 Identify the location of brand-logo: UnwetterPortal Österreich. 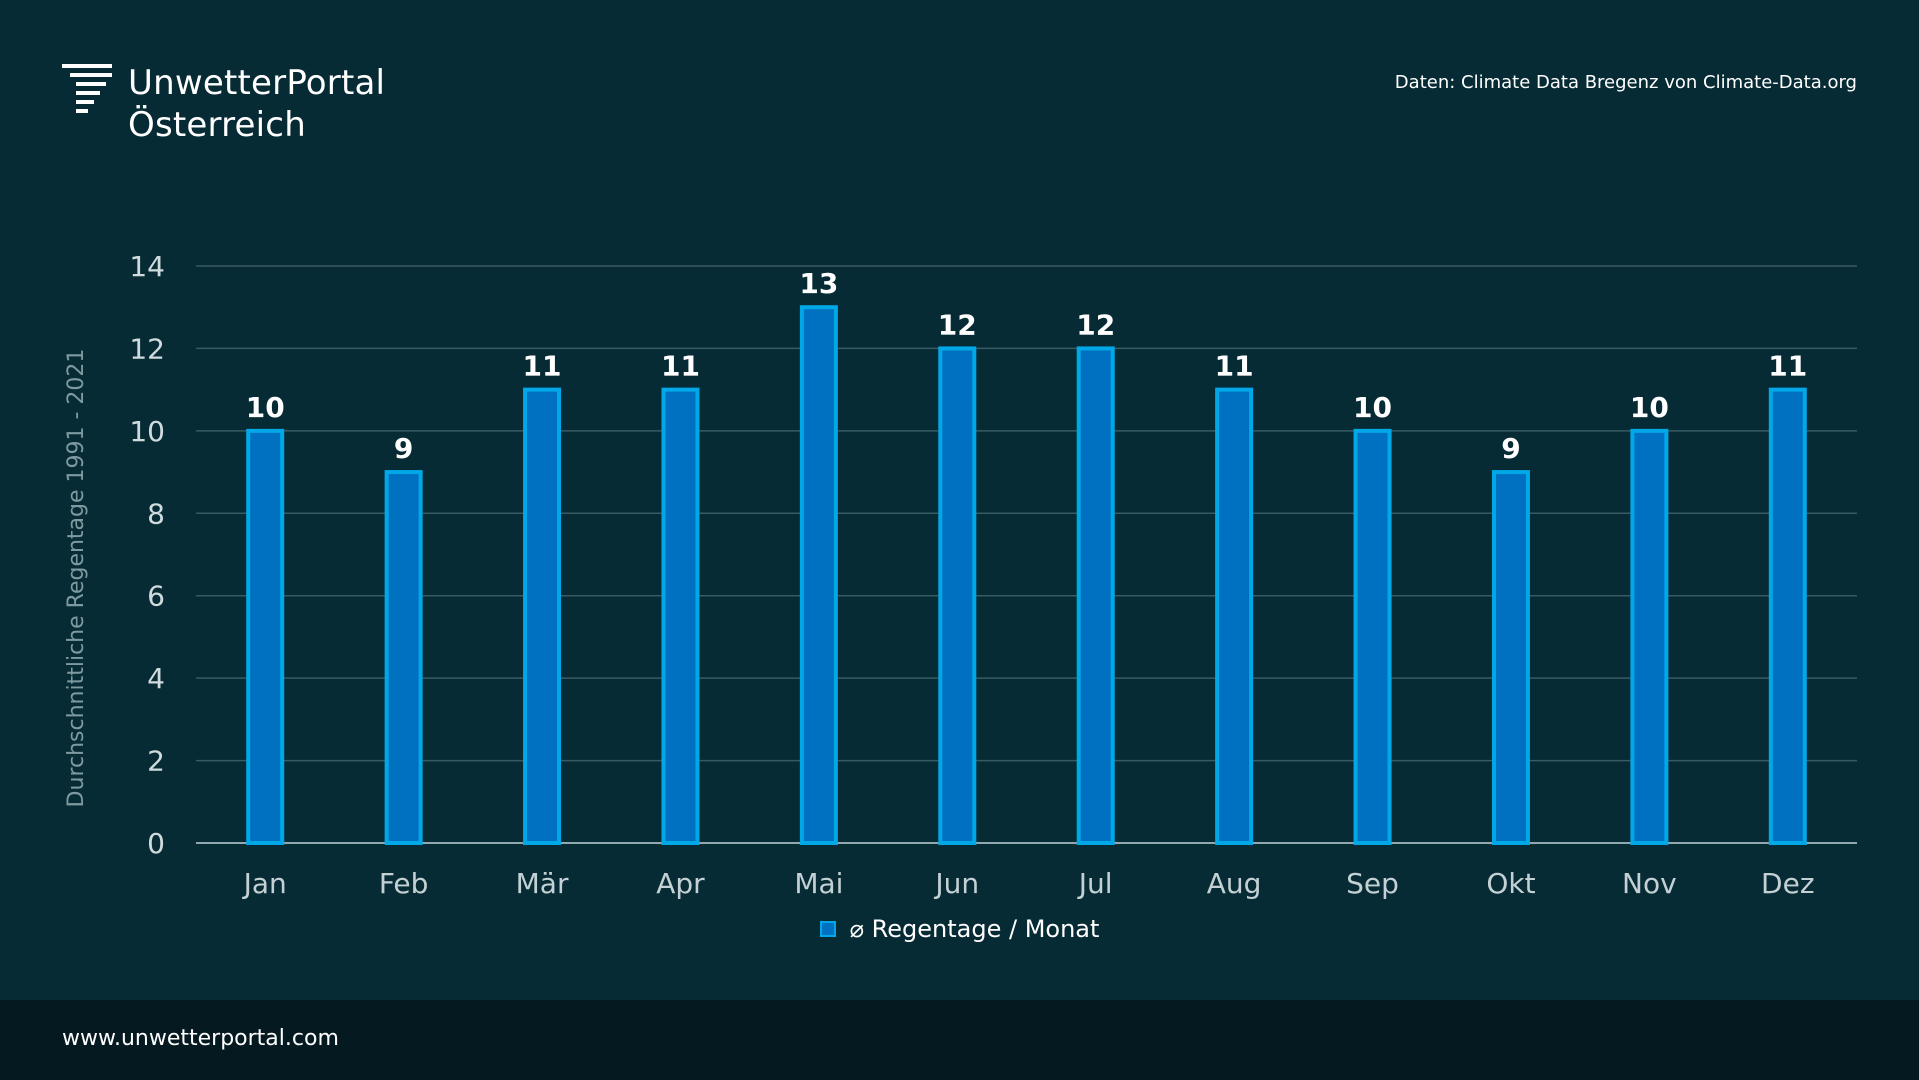
(223, 104).